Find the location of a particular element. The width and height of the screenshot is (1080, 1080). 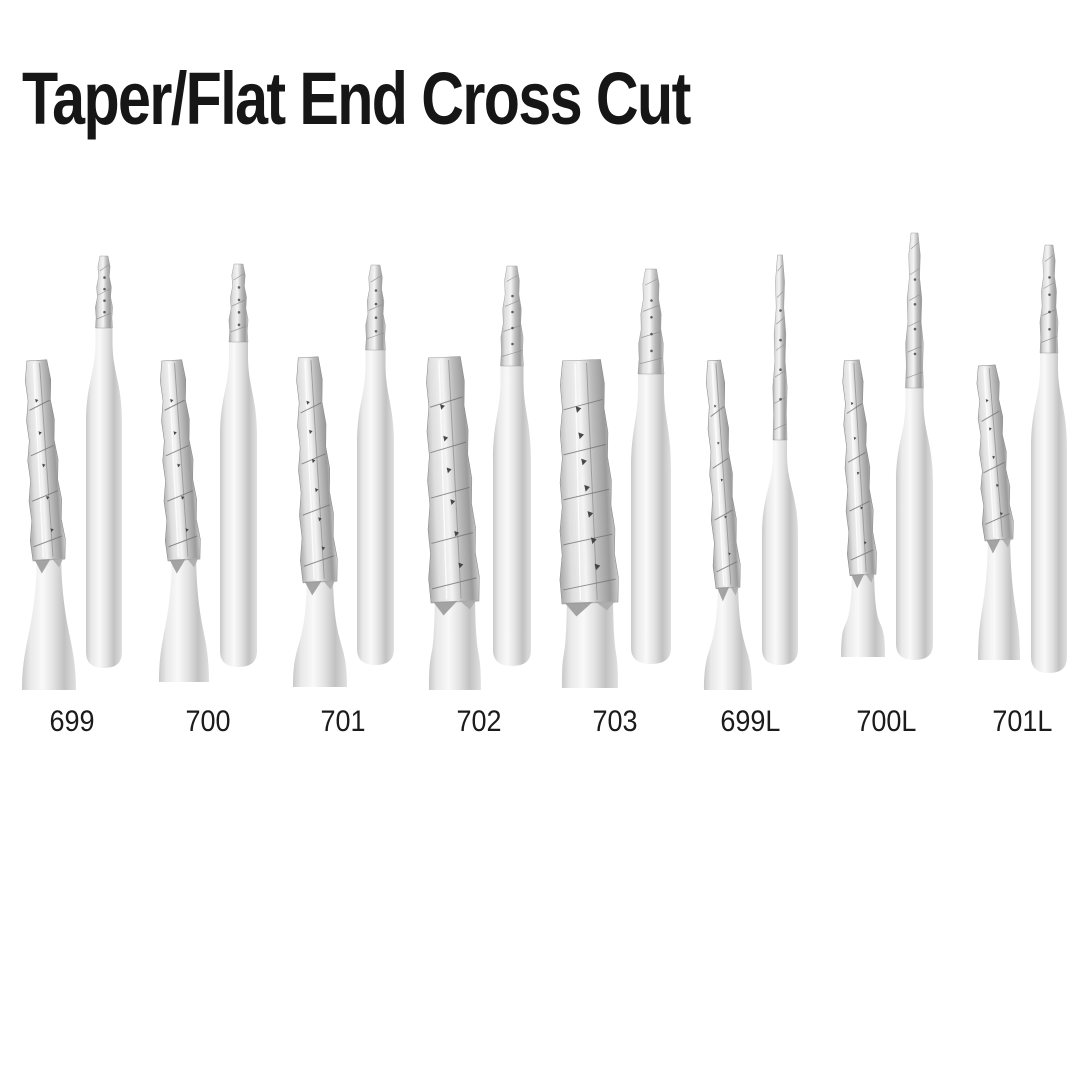

page-title: Taper/Flat End Cross Cut is located at coordinates (356, 98).